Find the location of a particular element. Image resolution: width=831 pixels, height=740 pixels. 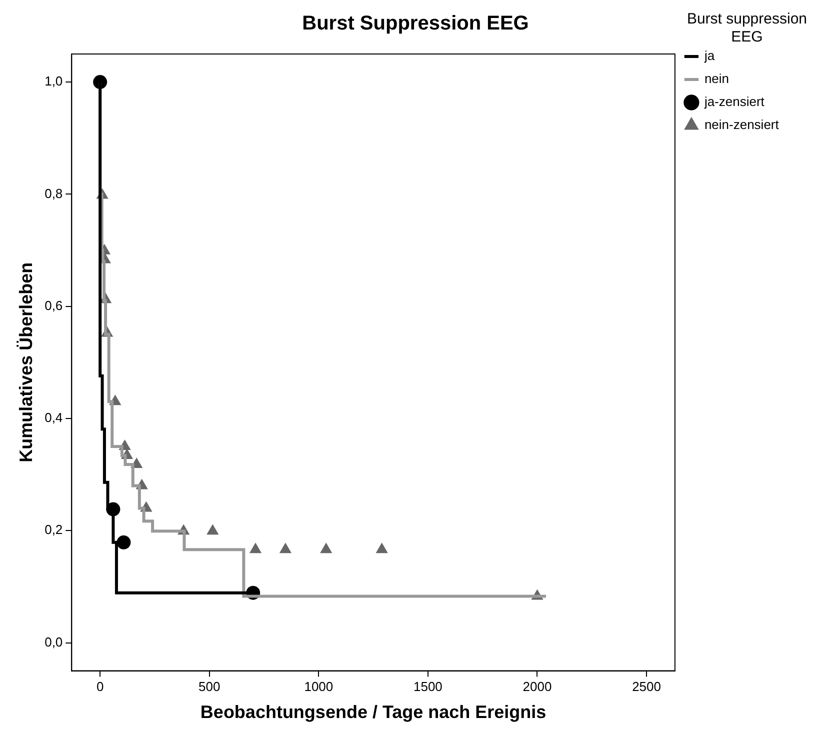

y-tick-label: 0,6 is located at coordinates (53, 305).